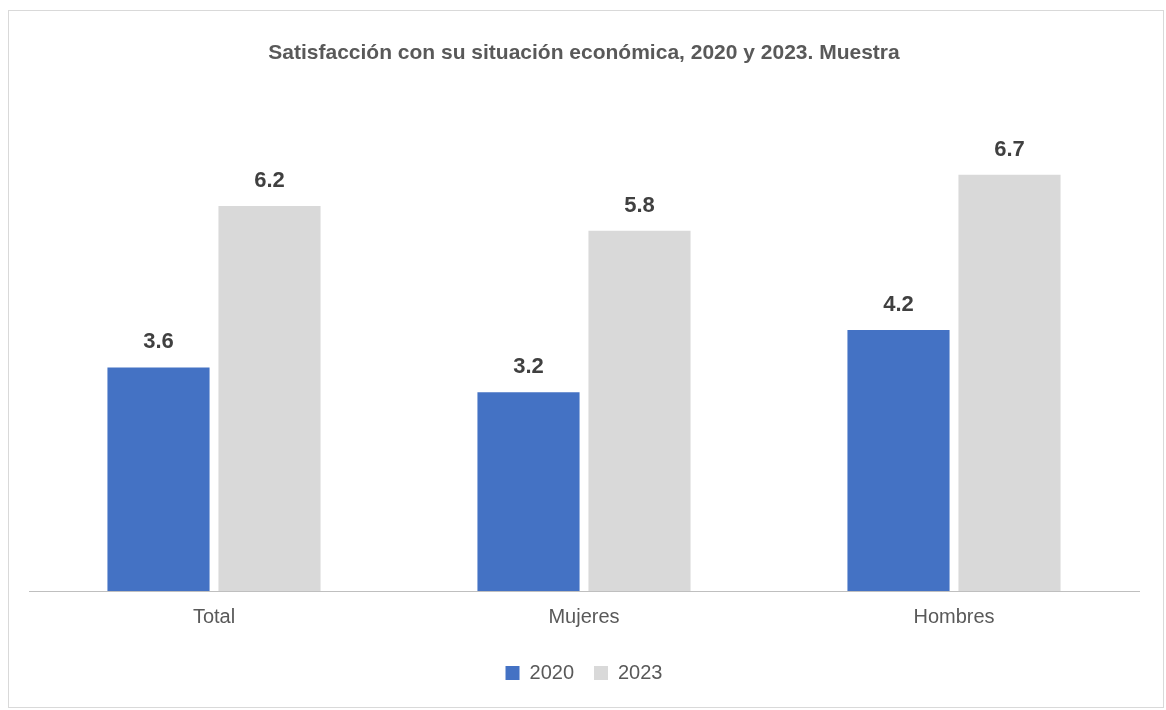  Describe the element at coordinates (1009, 148) in the screenshot. I see `data-label: 6.7` at that location.